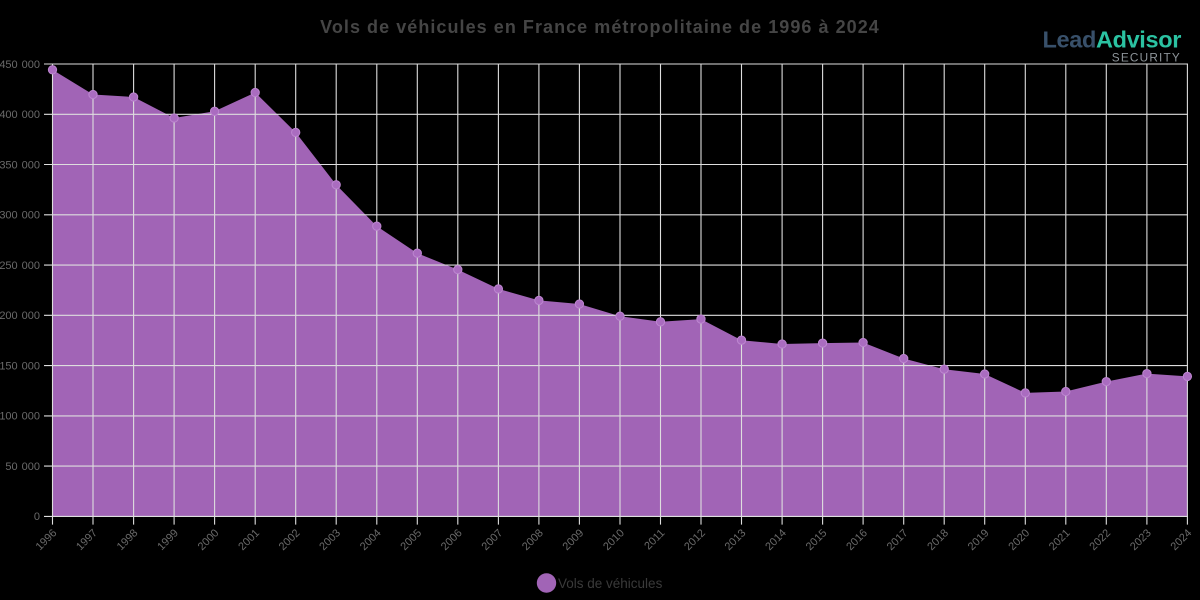 The image size is (1200, 600). I want to click on svg-text: 400 000, so click(20, 115).